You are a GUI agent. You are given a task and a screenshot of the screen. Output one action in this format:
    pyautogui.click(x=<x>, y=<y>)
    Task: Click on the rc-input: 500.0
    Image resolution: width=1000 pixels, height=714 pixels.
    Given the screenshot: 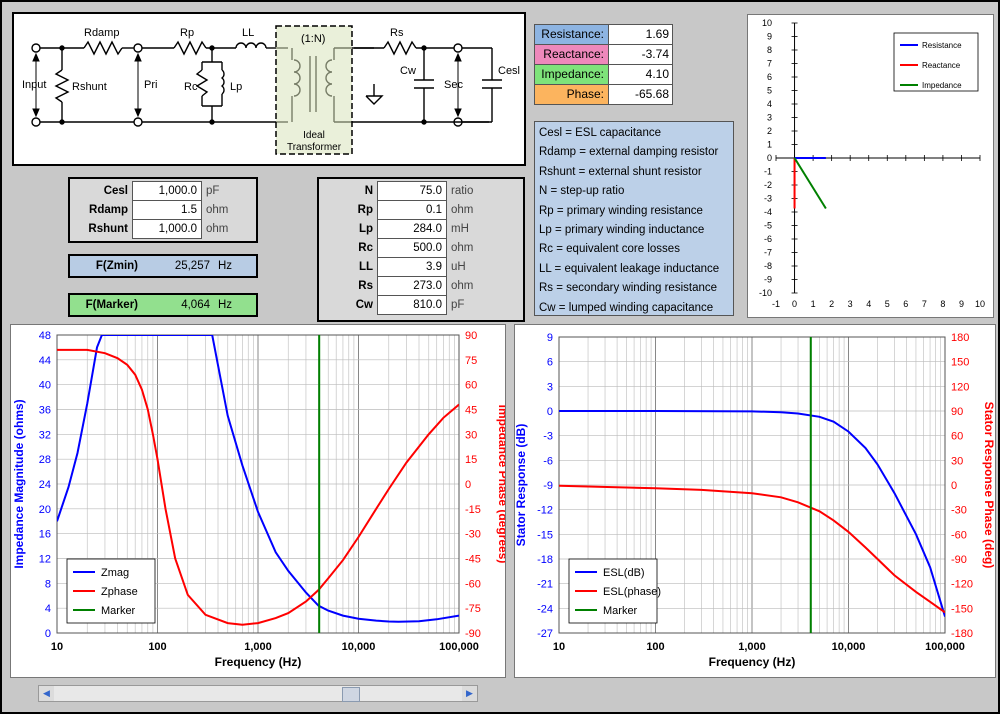 What is the action you would take?
    pyautogui.click(x=412, y=248)
    